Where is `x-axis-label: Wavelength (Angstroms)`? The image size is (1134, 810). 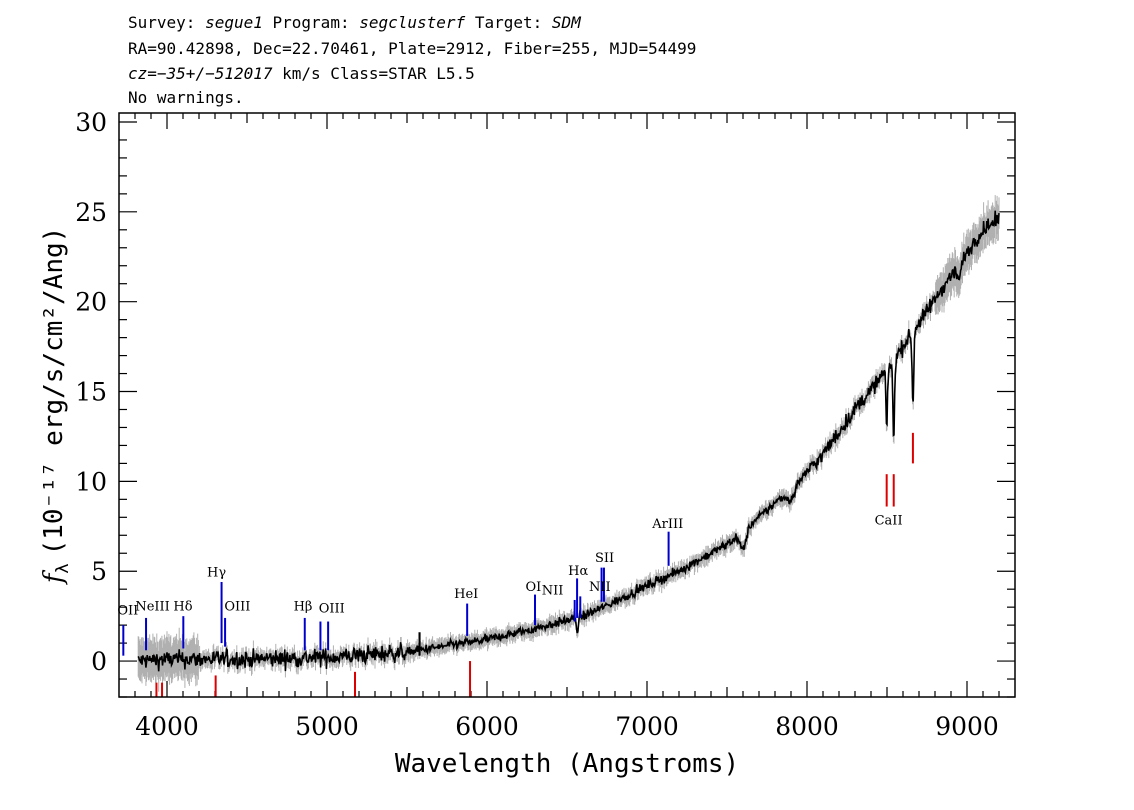 x-axis-label: Wavelength (Angstroms) is located at coordinates (567, 764).